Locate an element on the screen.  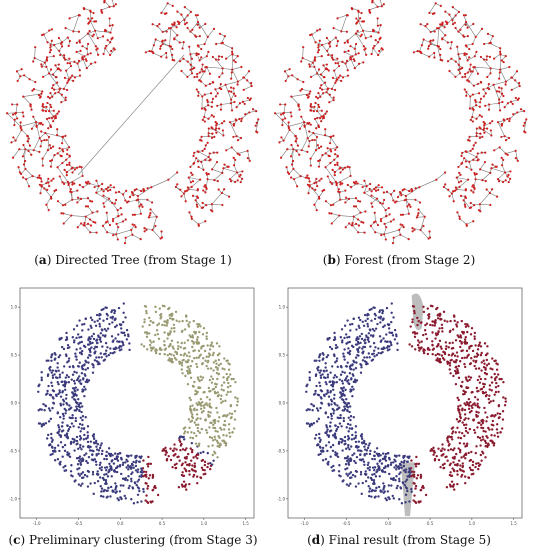
x-tick-label: 1.0 is located at coordinates (472, 523).